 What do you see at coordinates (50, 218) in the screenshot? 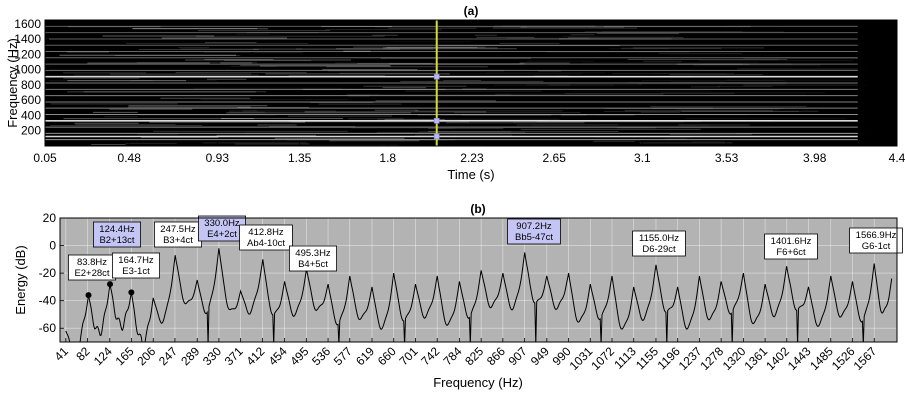
I see `y-tick-label: 20` at bounding box center [50, 218].